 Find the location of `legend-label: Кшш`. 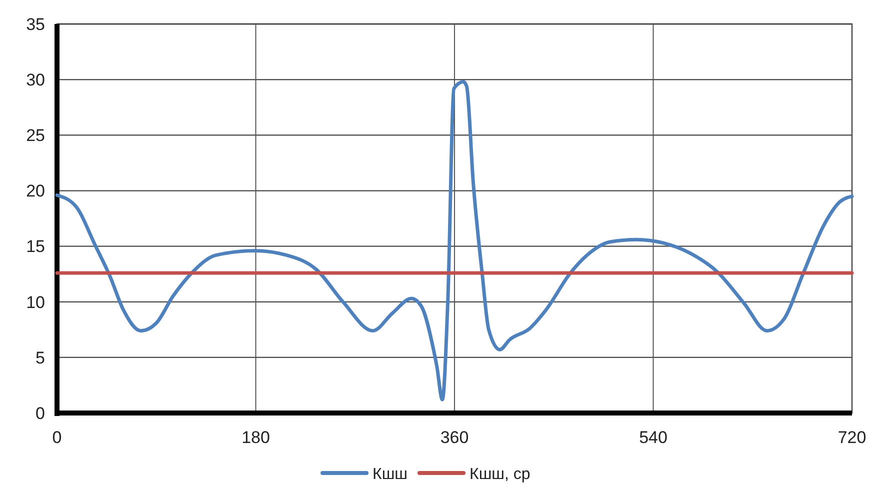

legend-label: Кшш is located at coordinates (390, 474).